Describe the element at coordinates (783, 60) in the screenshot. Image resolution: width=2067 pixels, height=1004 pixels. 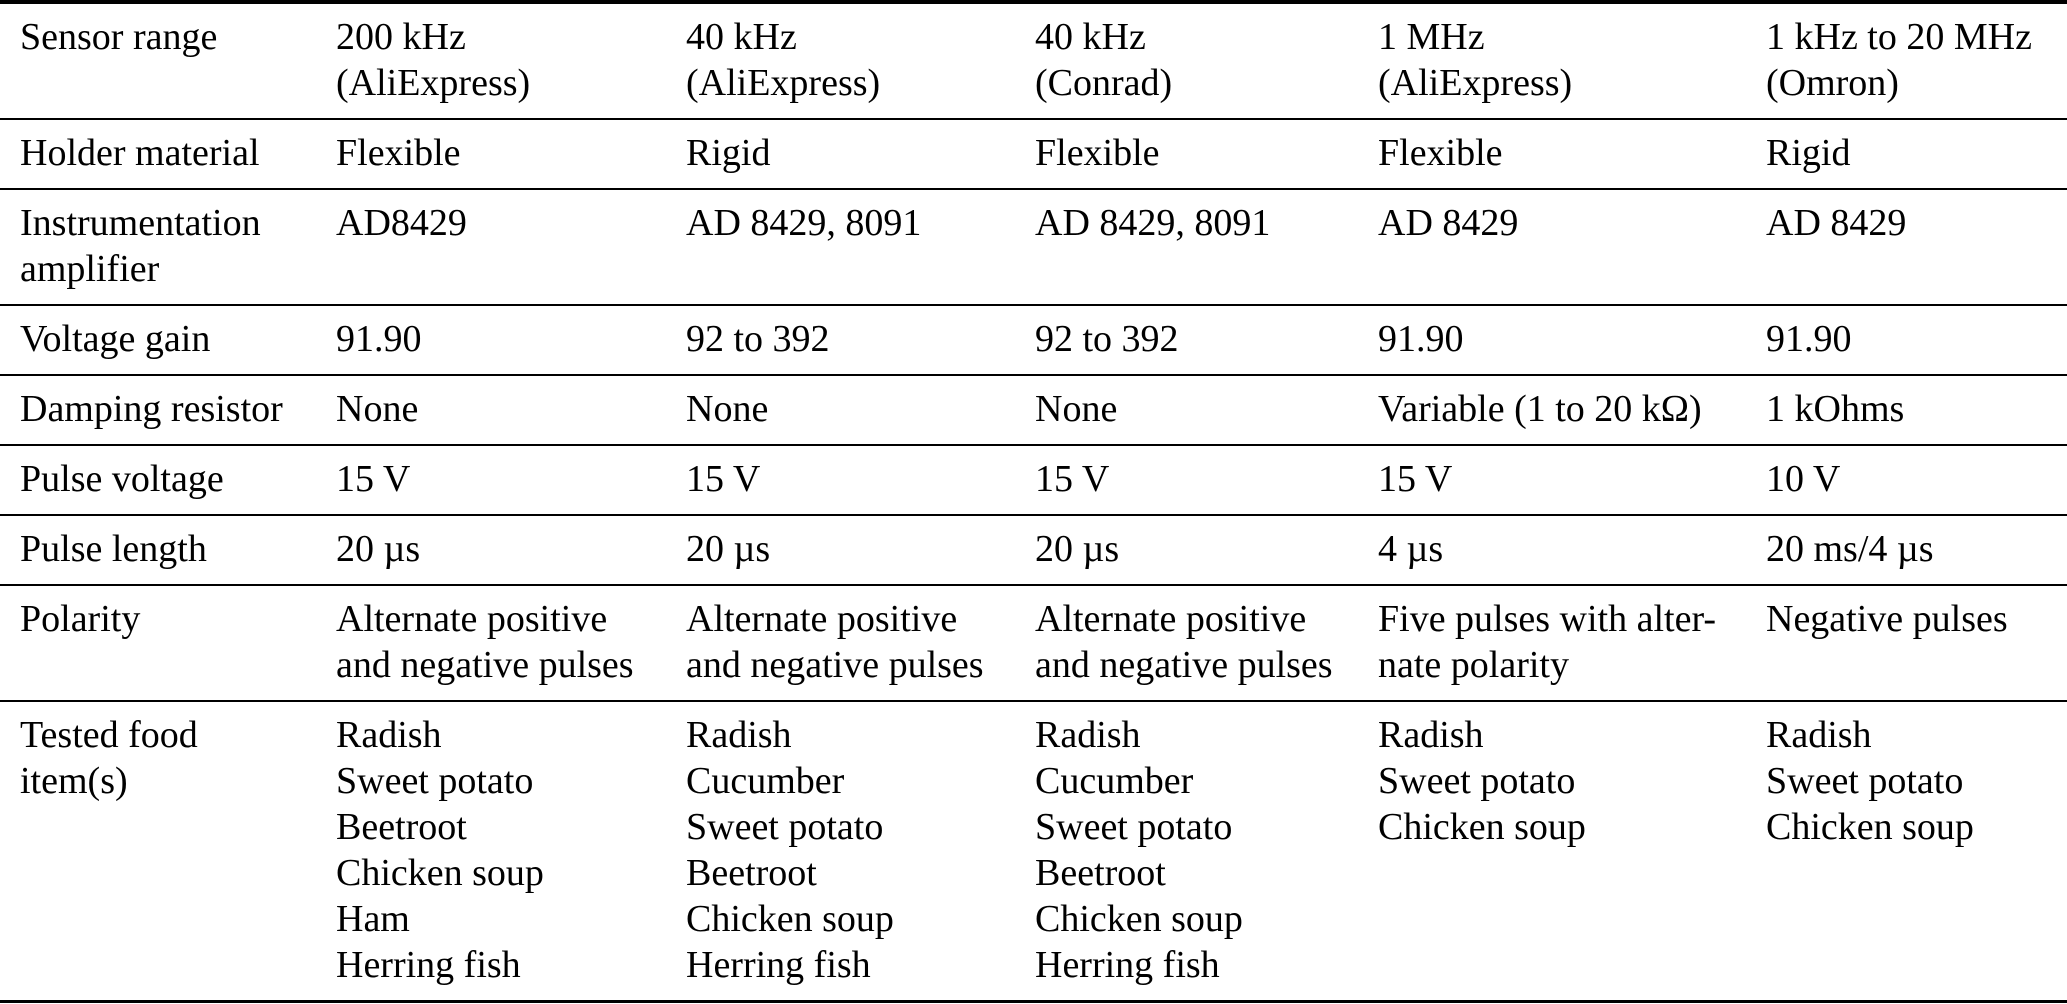
I see `cell: 40 kHz (AliExpress)` at that location.